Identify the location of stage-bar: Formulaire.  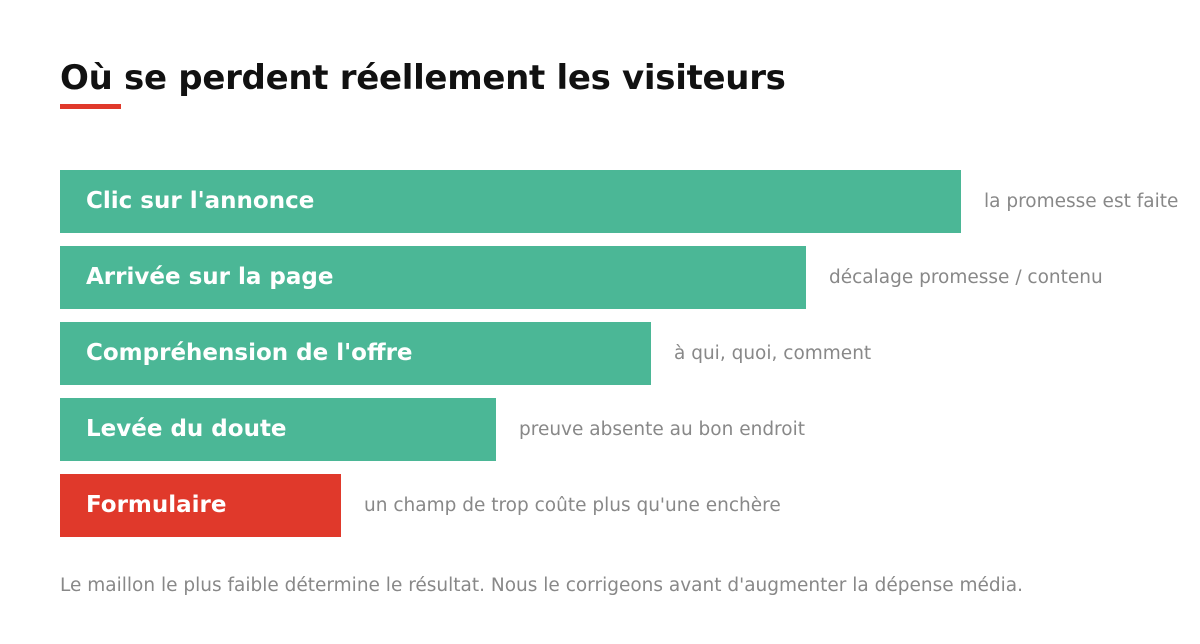
(200, 505).